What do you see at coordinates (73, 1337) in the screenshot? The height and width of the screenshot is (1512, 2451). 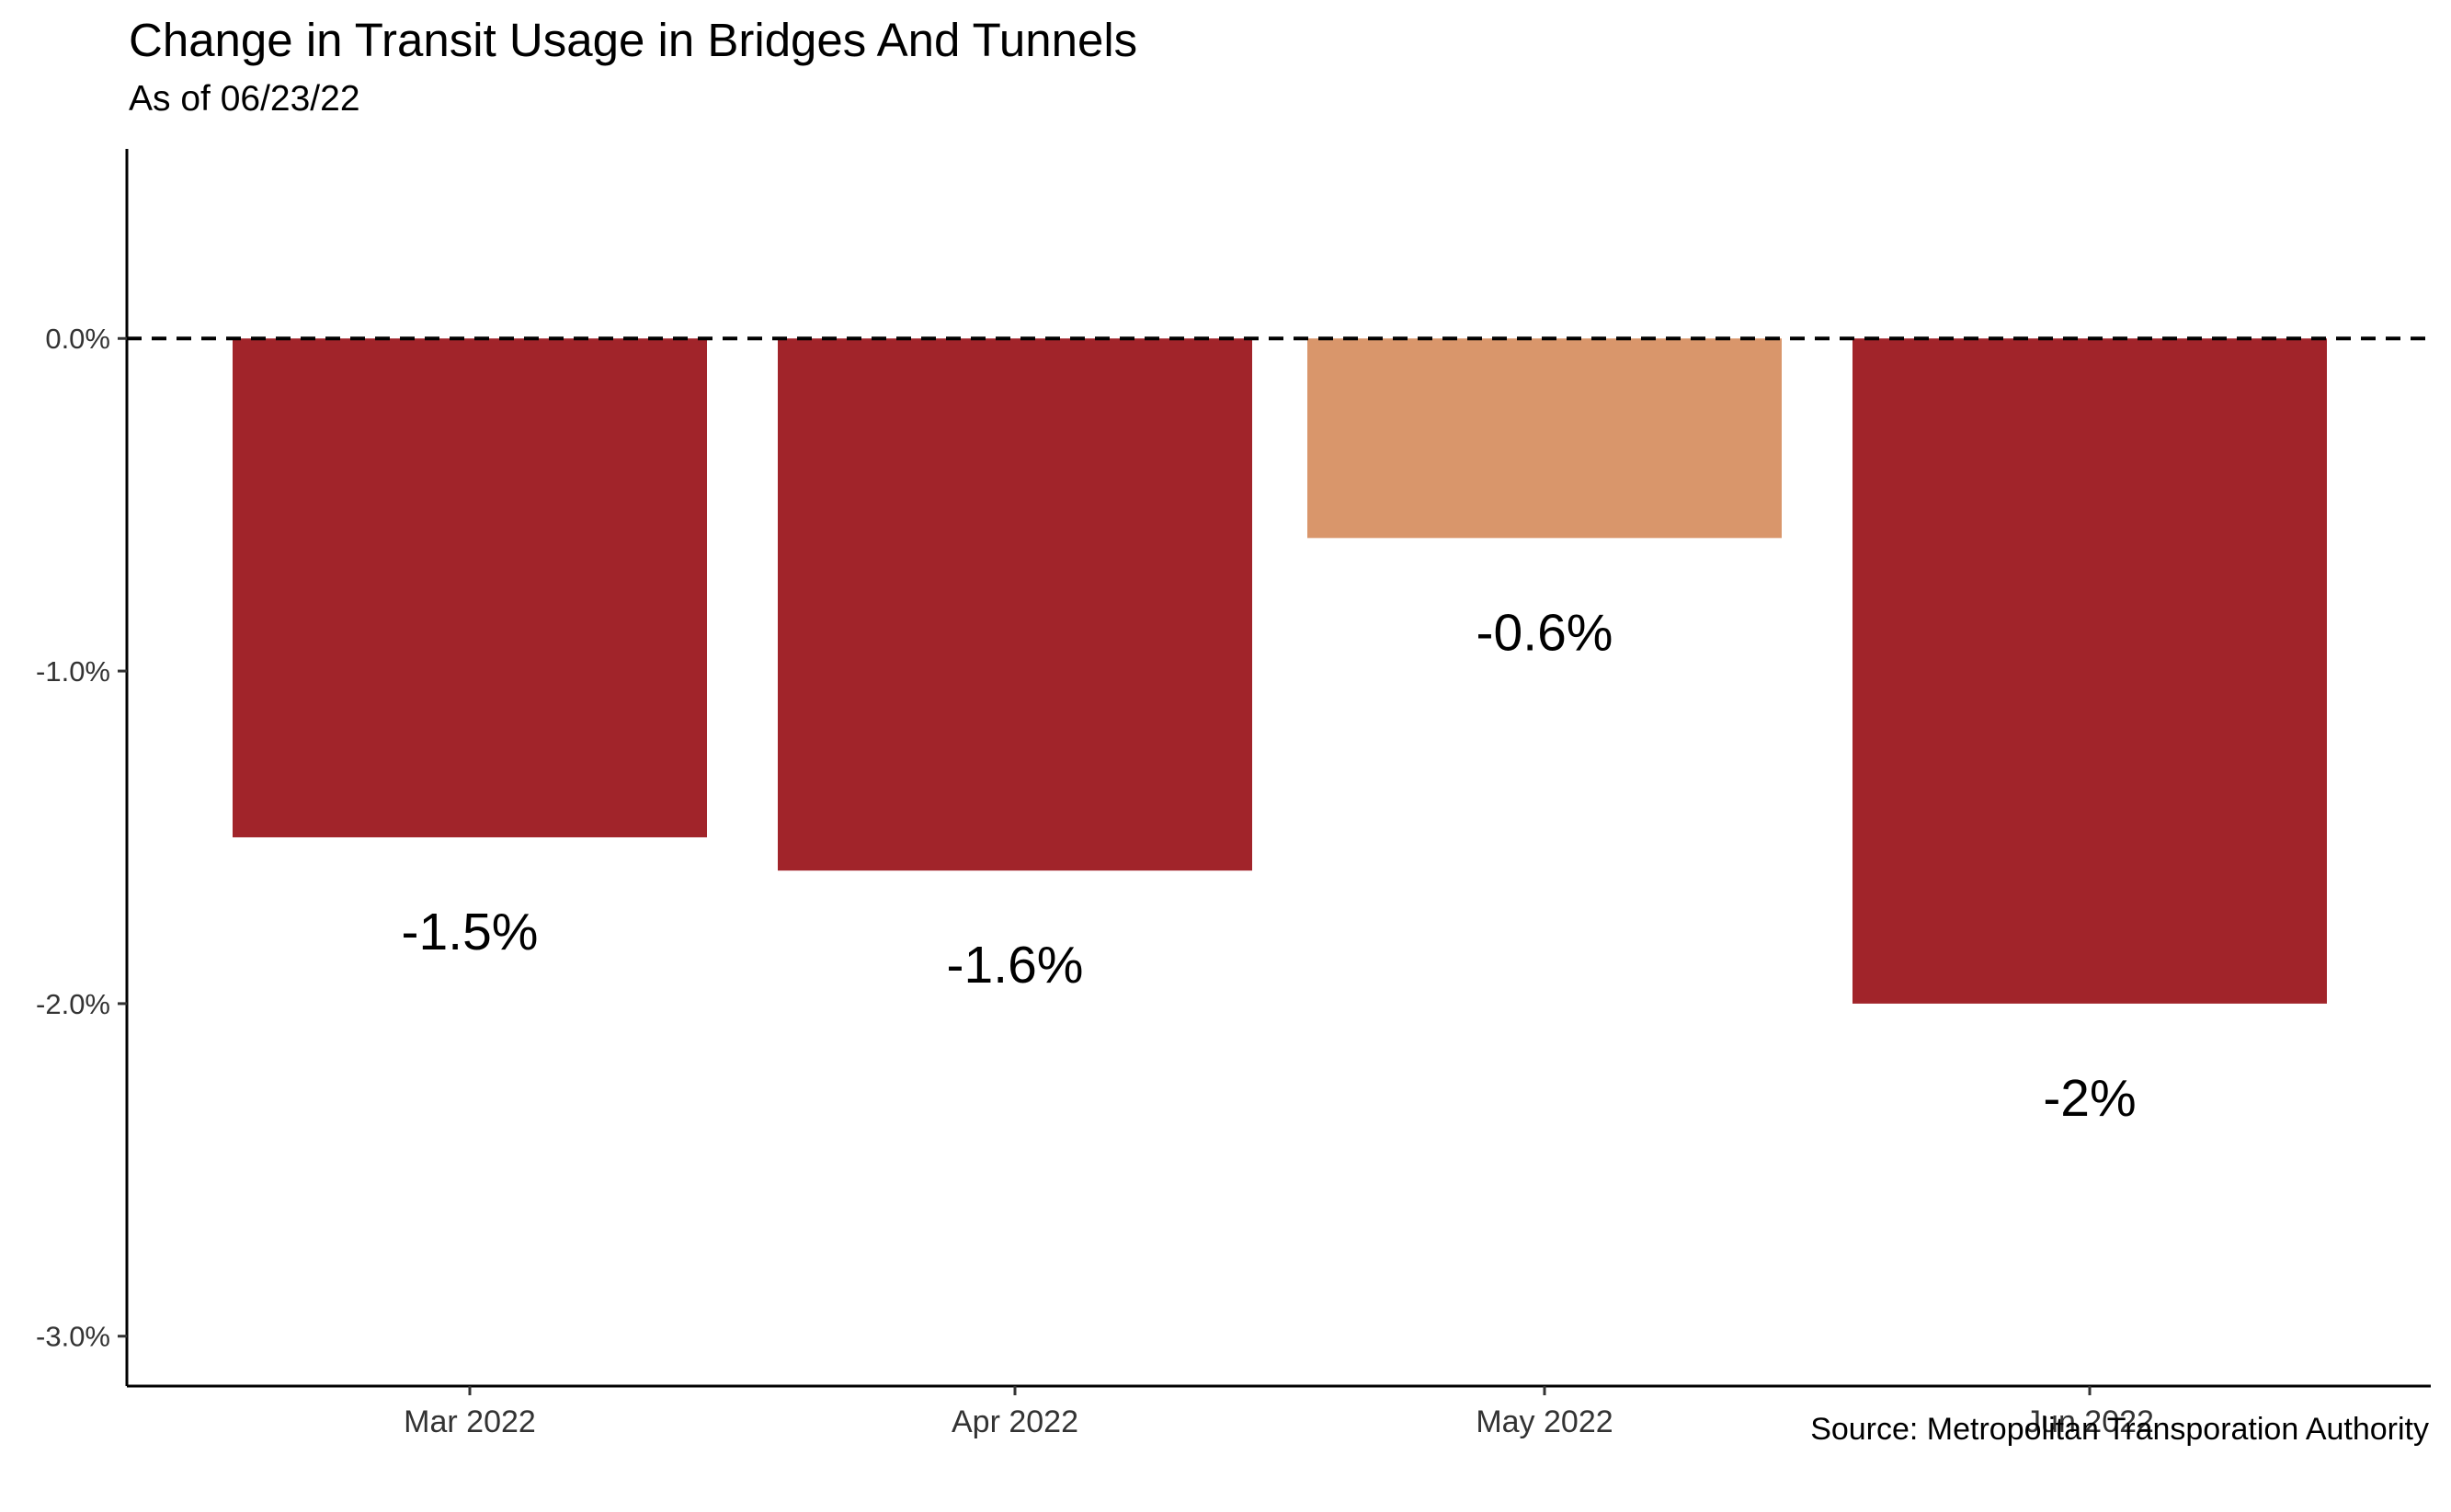 I see `y-tick-label: -3.0%` at bounding box center [73, 1337].